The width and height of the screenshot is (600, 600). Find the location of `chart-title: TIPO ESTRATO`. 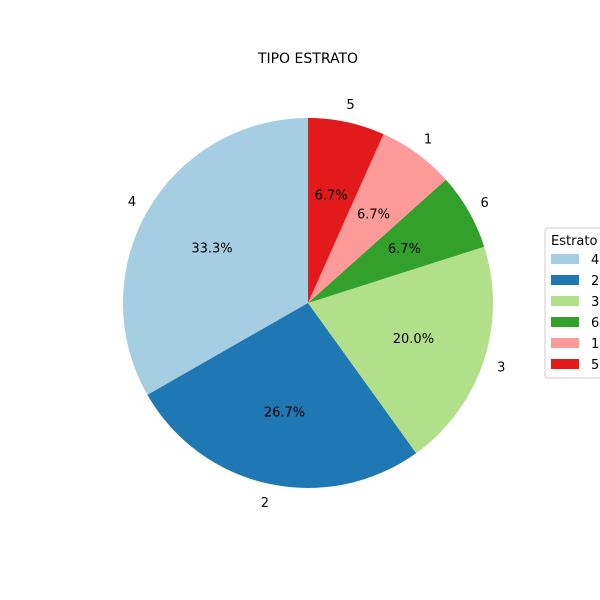

chart-title: TIPO ESTRATO is located at coordinates (307, 59).